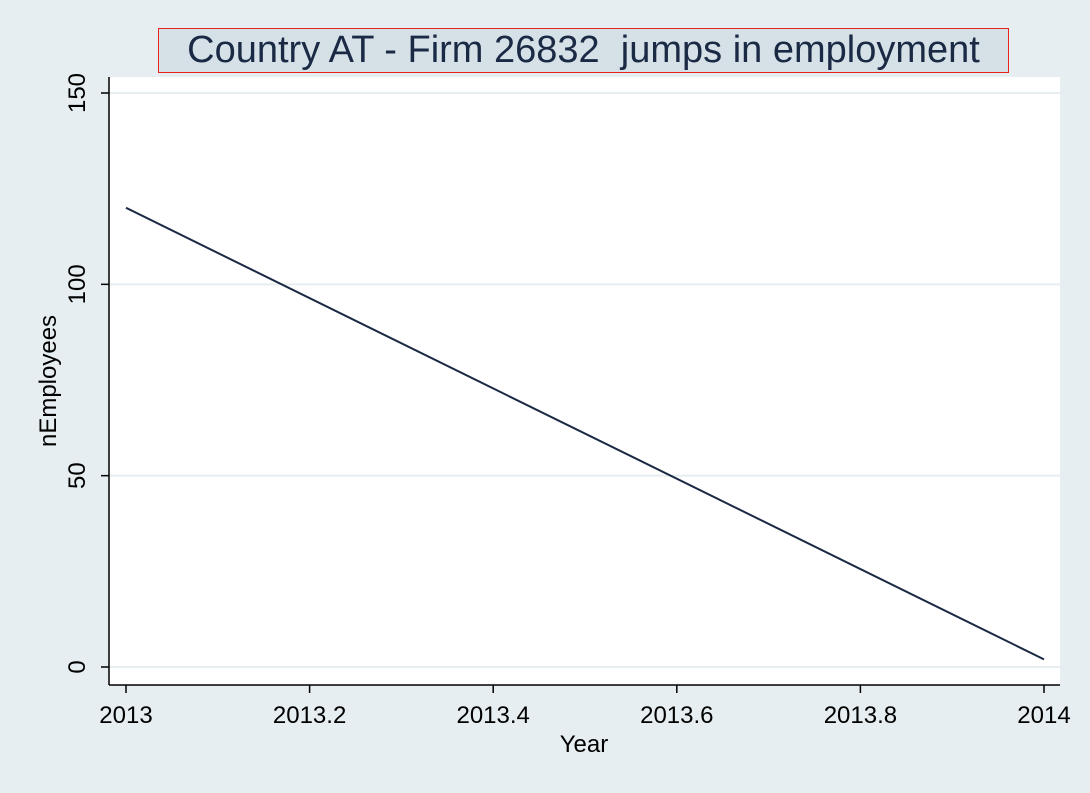 This screenshot has height=793, width=1090. I want to click on y-tick-label-1: 50, so click(77, 475).